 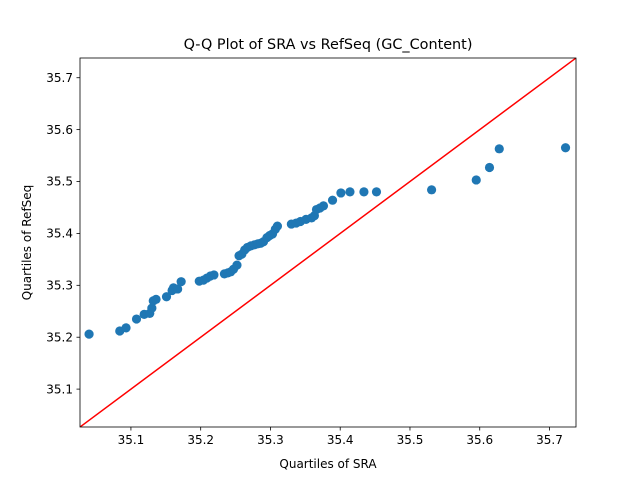 What do you see at coordinates (328, 464) in the screenshot?
I see `x-axis-label: Quartiles of SRA` at bounding box center [328, 464].